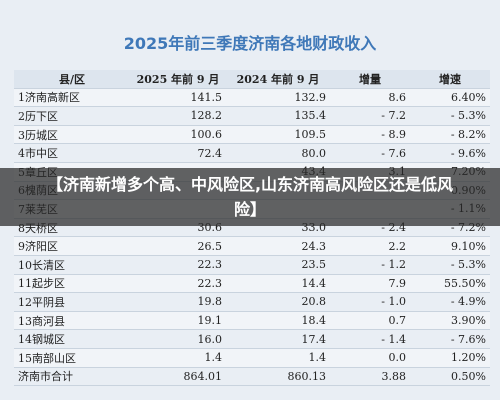  Describe the element at coordinates (278, 246) in the screenshot. I see `cell: 24.3` at that location.